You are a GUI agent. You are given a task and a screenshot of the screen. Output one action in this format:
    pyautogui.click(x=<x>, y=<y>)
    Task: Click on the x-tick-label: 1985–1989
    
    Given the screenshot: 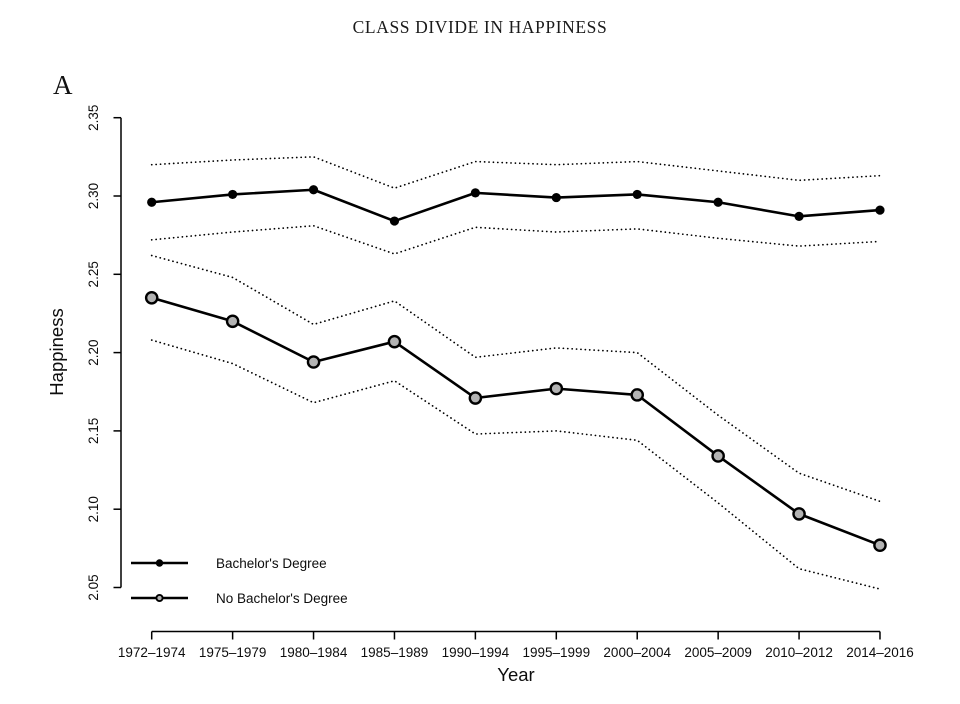 What is the action you would take?
    pyautogui.click(x=395, y=652)
    